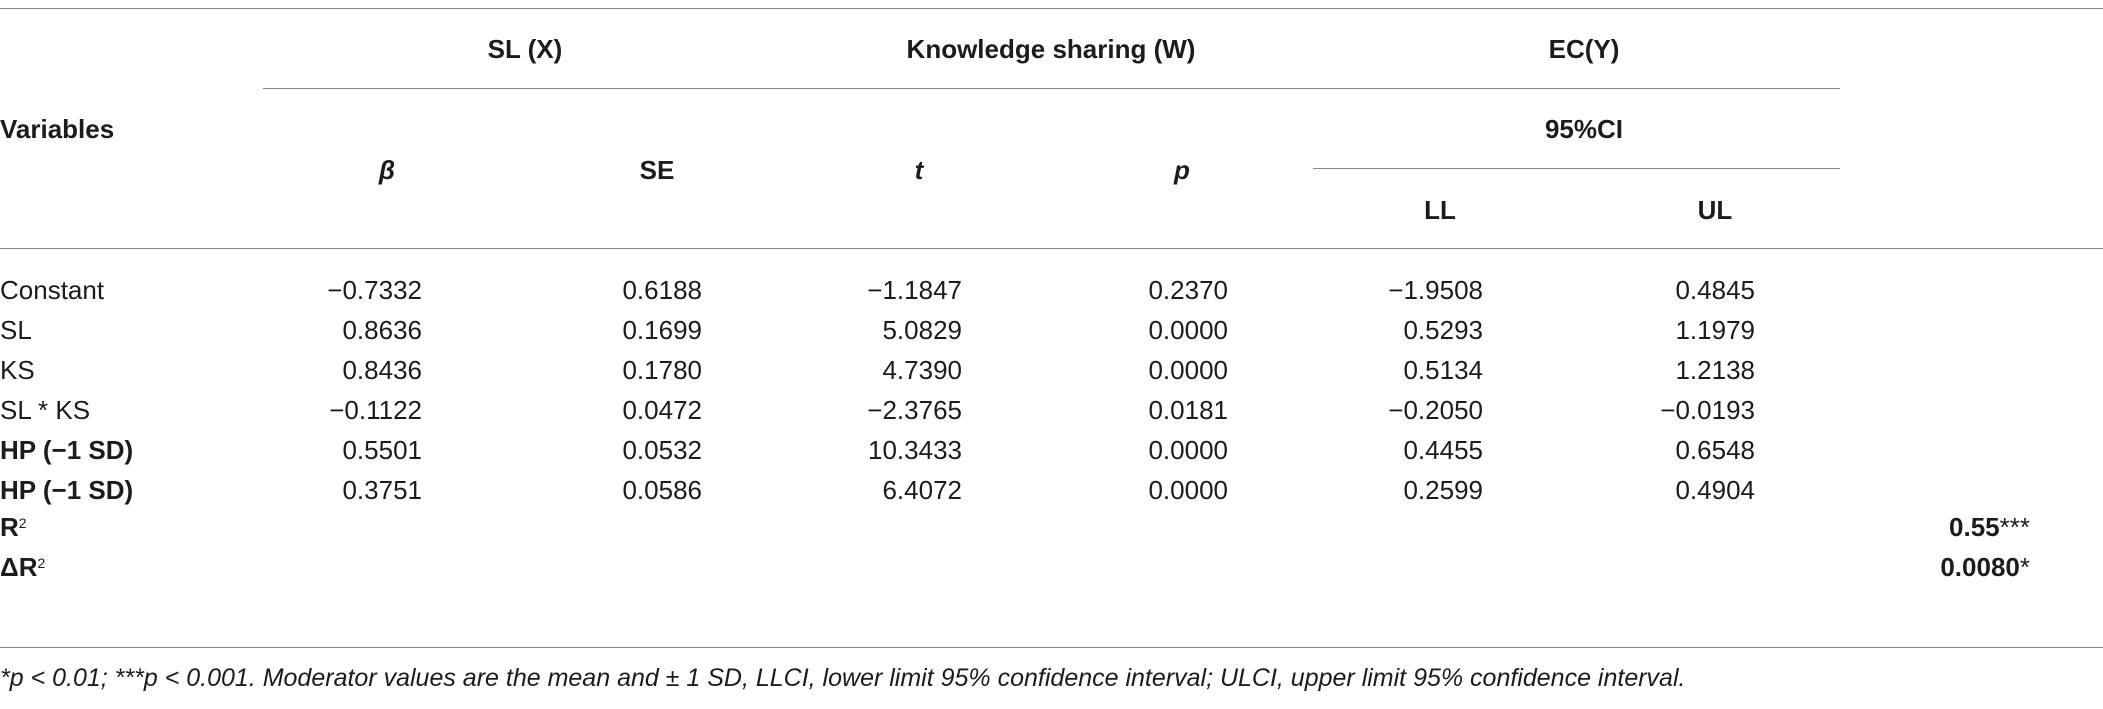  Describe the element at coordinates (41, 563) in the screenshot. I see `delta-r-squared-superscript: 2` at that location.